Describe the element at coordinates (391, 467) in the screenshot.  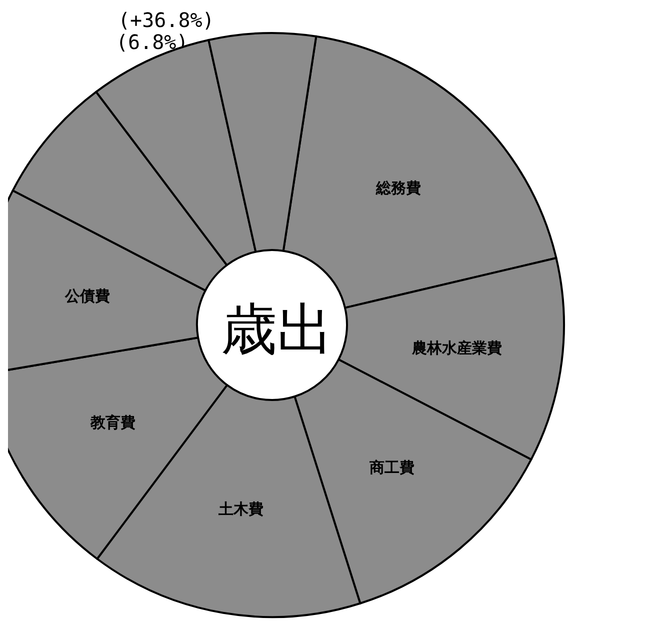
I see `slice-label: 商工費` at that location.